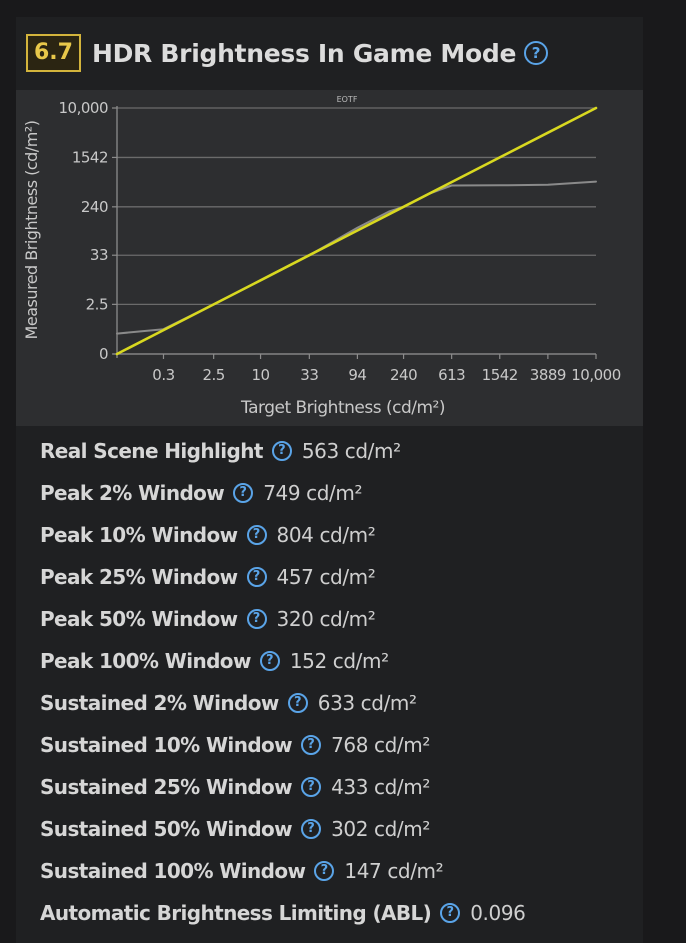 The height and width of the screenshot is (943, 686). I want to click on measured-series-line, so click(356, 257).